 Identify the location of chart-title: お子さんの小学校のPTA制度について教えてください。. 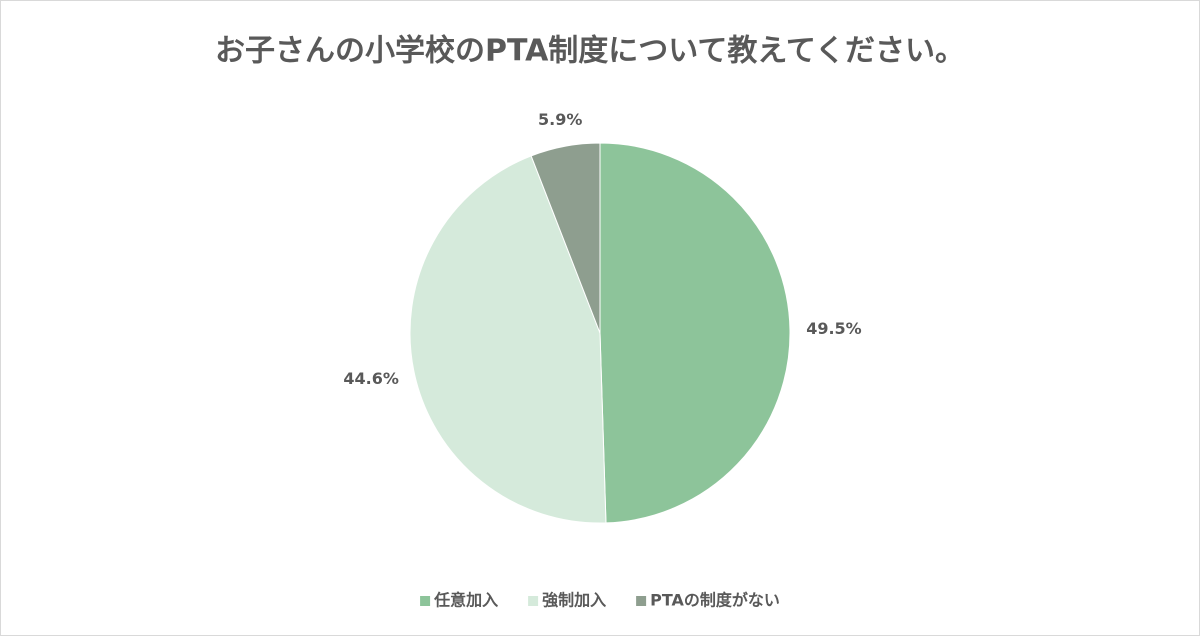
(590, 51).